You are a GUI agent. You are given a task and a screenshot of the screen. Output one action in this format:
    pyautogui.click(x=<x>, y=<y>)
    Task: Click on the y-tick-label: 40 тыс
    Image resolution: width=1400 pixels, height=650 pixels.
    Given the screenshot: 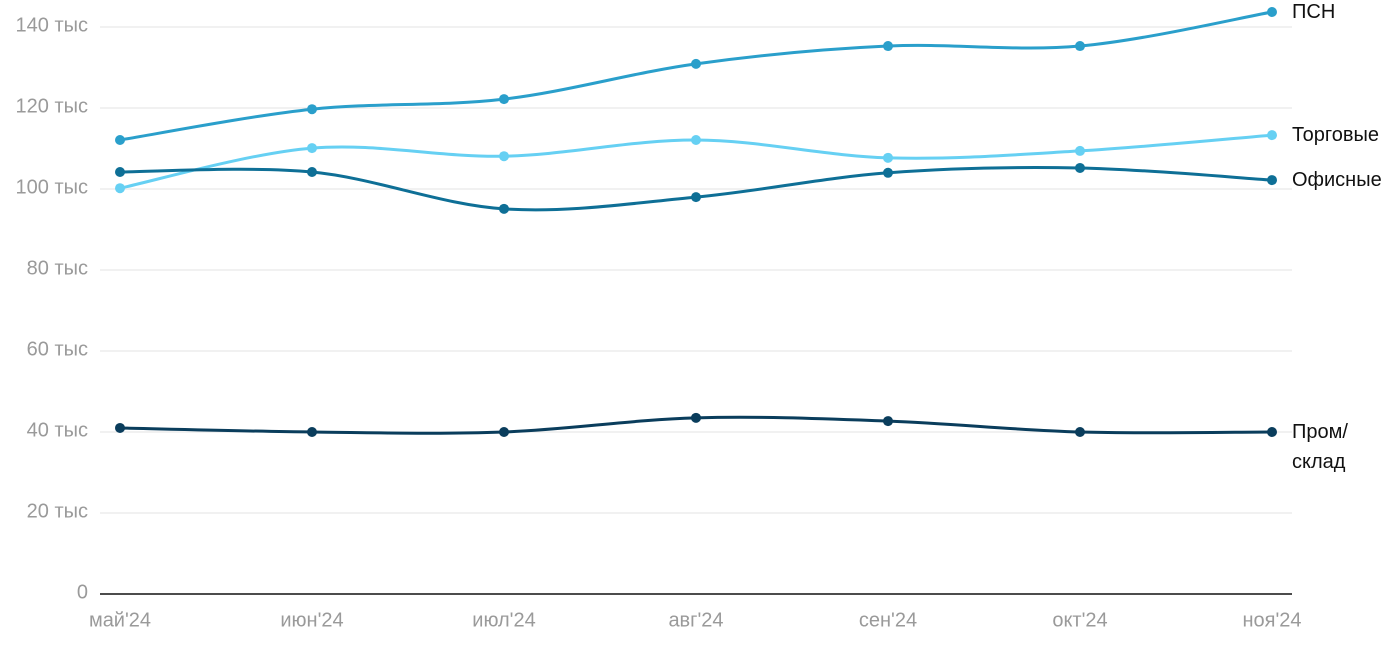 What is the action you would take?
    pyautogui.click(x=57, y=430)
    